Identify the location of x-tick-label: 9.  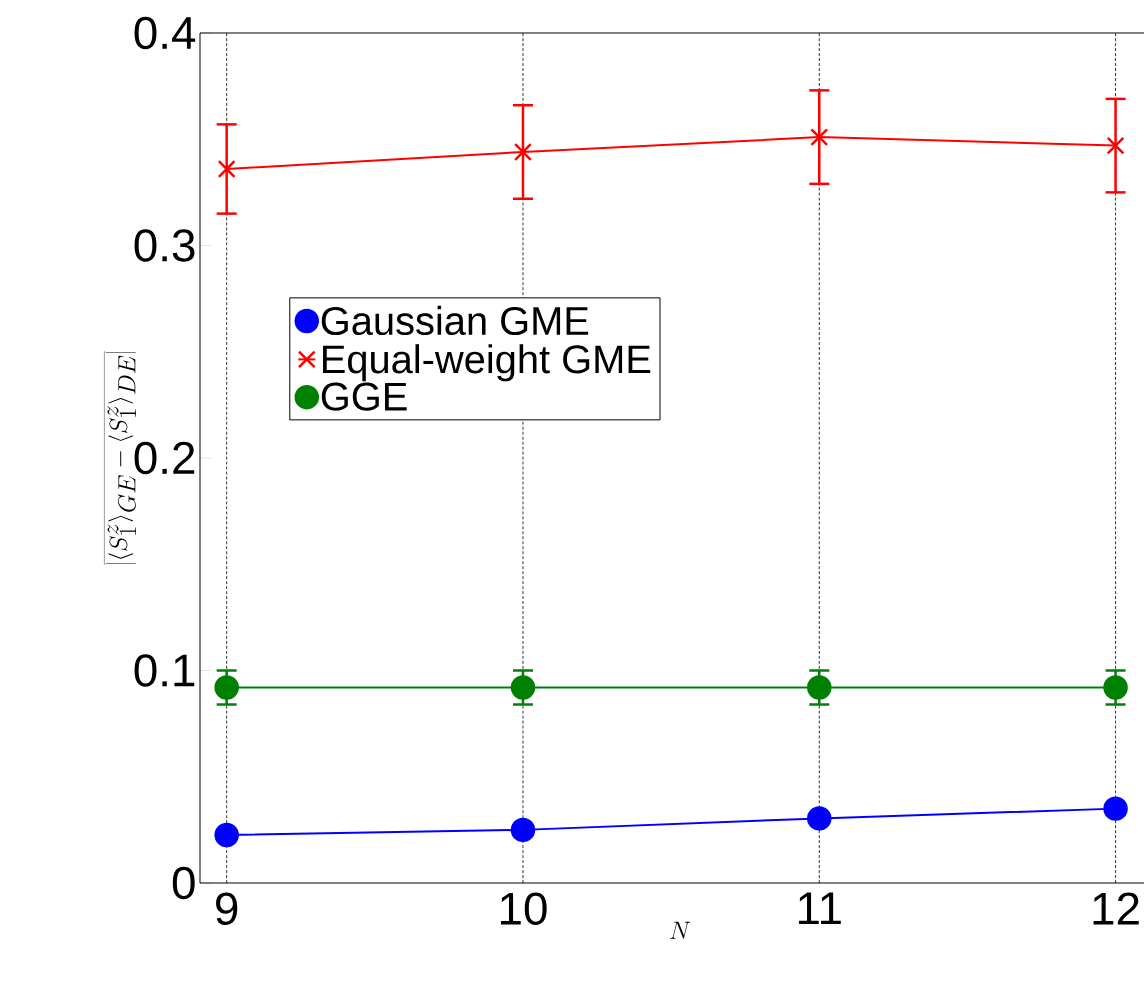
(227, 908).